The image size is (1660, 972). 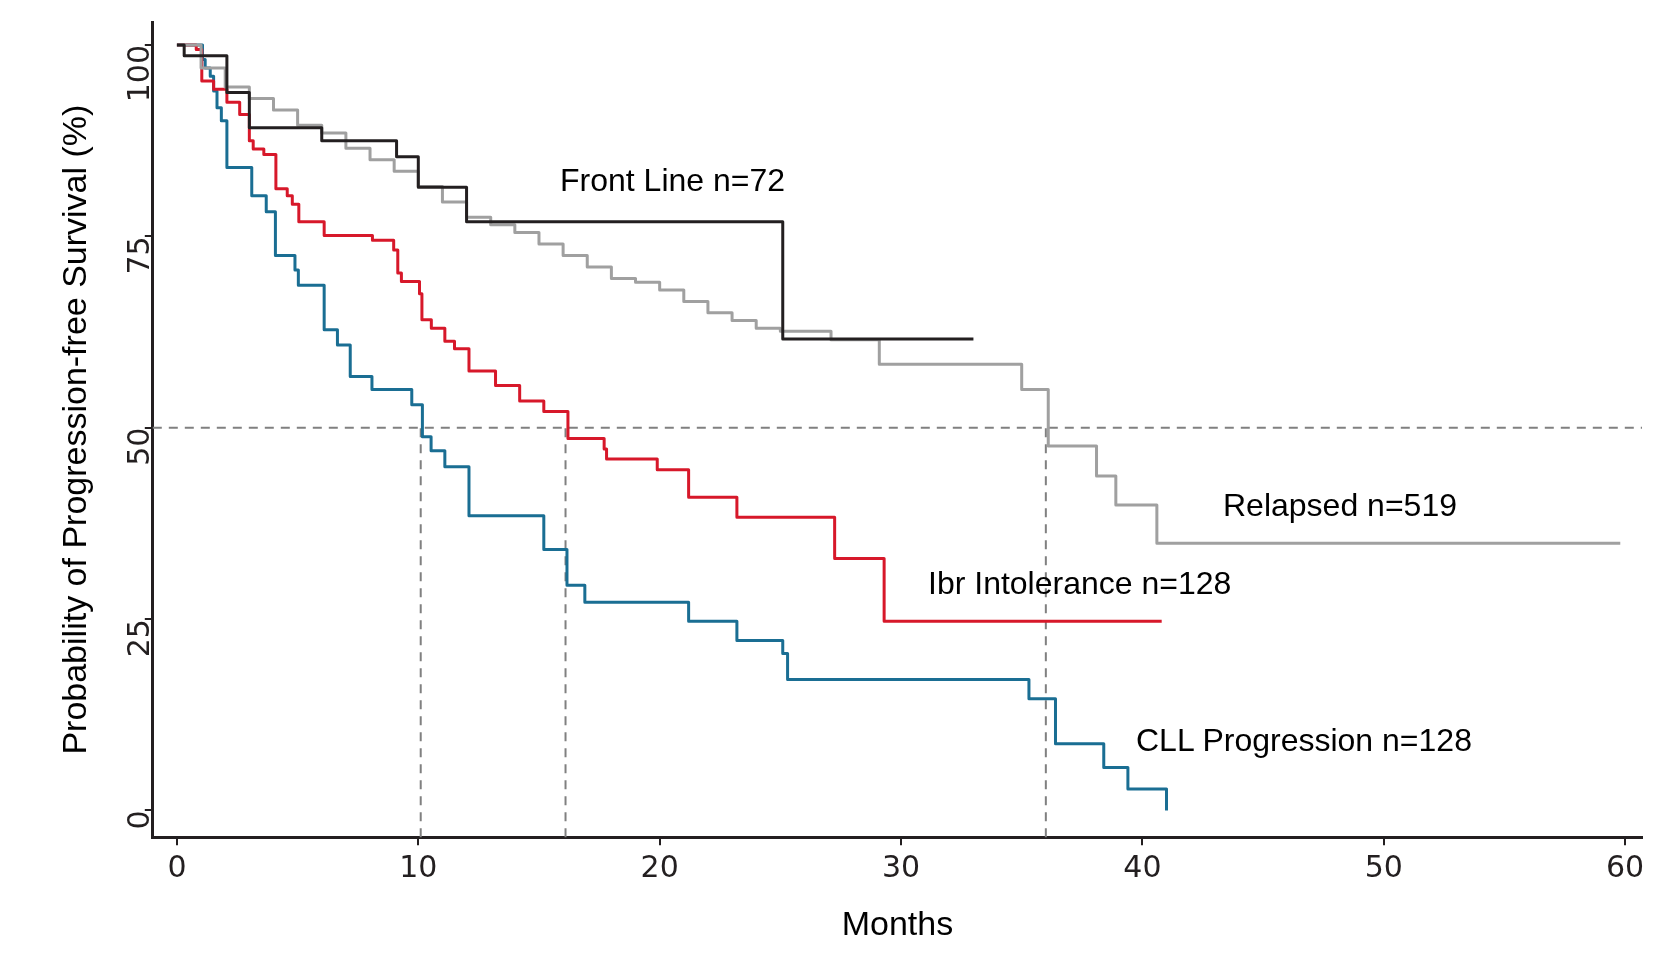 What do you see at coordinates (138, 446) in the screenshot?
I see `y-tick-label: 50` at bounding box center [138, 446].